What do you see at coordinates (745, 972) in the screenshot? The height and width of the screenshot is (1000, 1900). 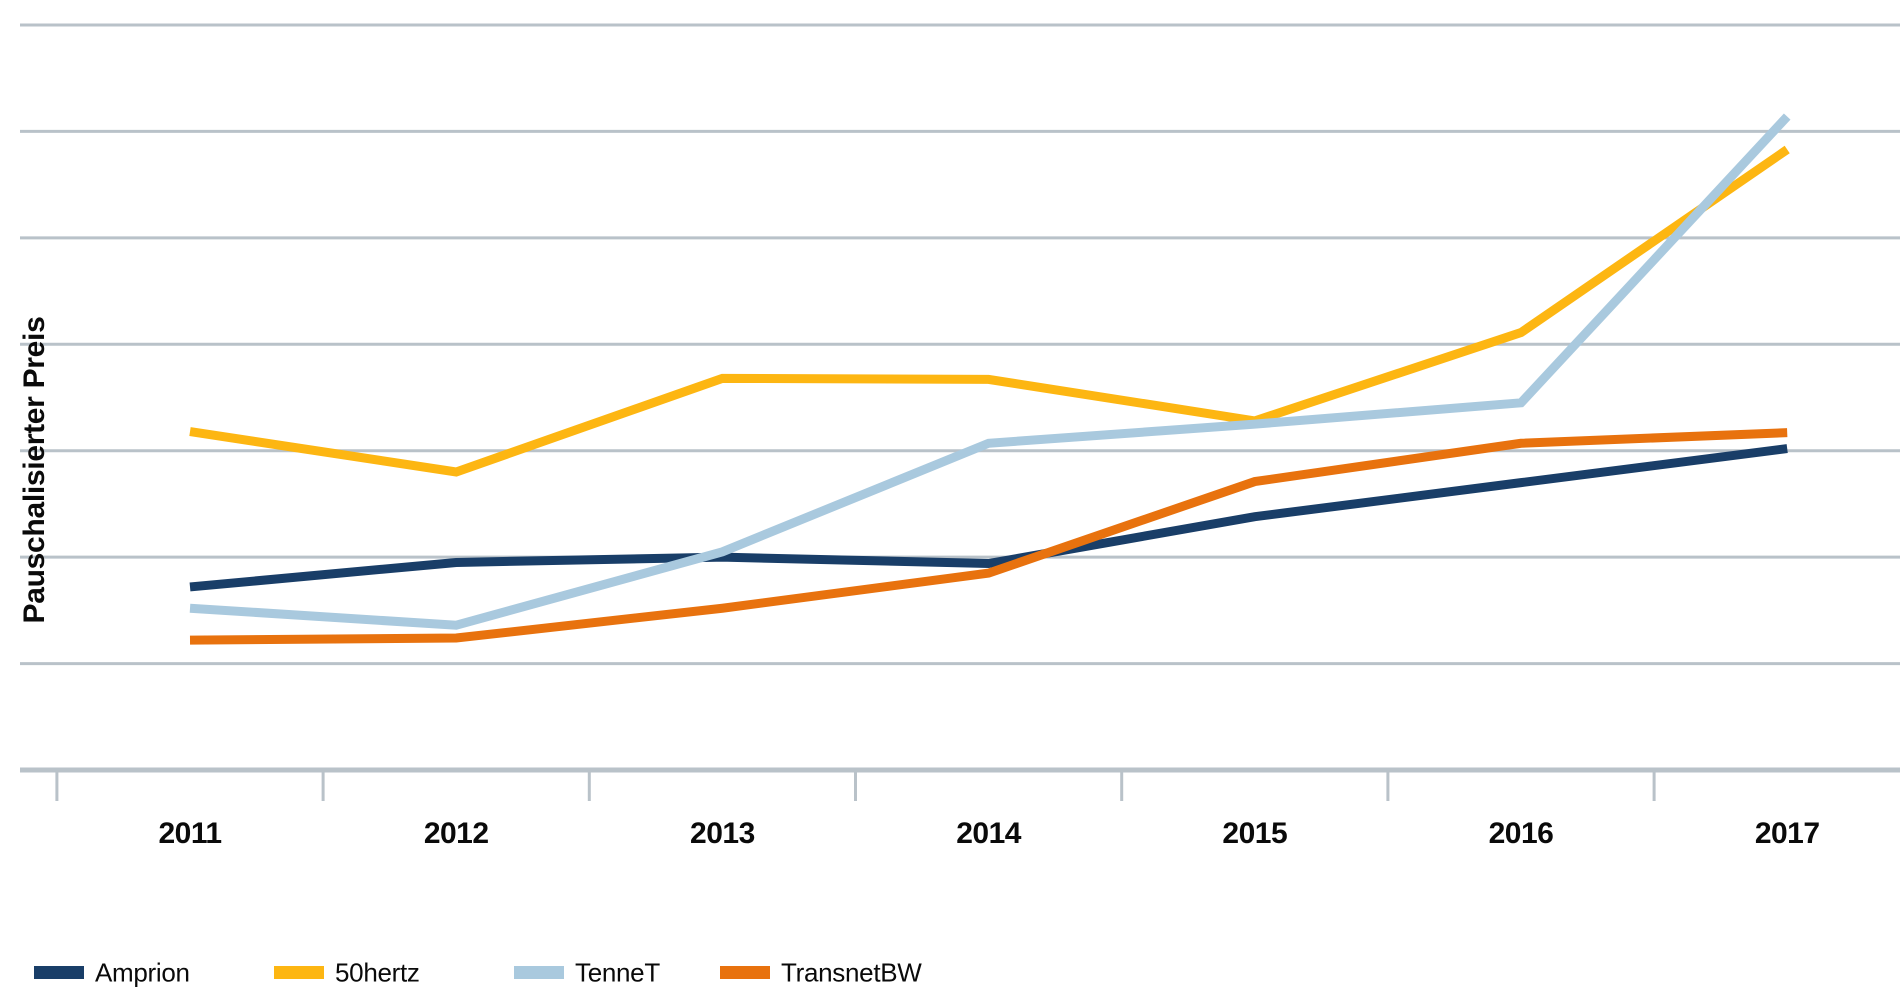 I see `legend-swatch-transnetbw` at bounding box center [745, 972].